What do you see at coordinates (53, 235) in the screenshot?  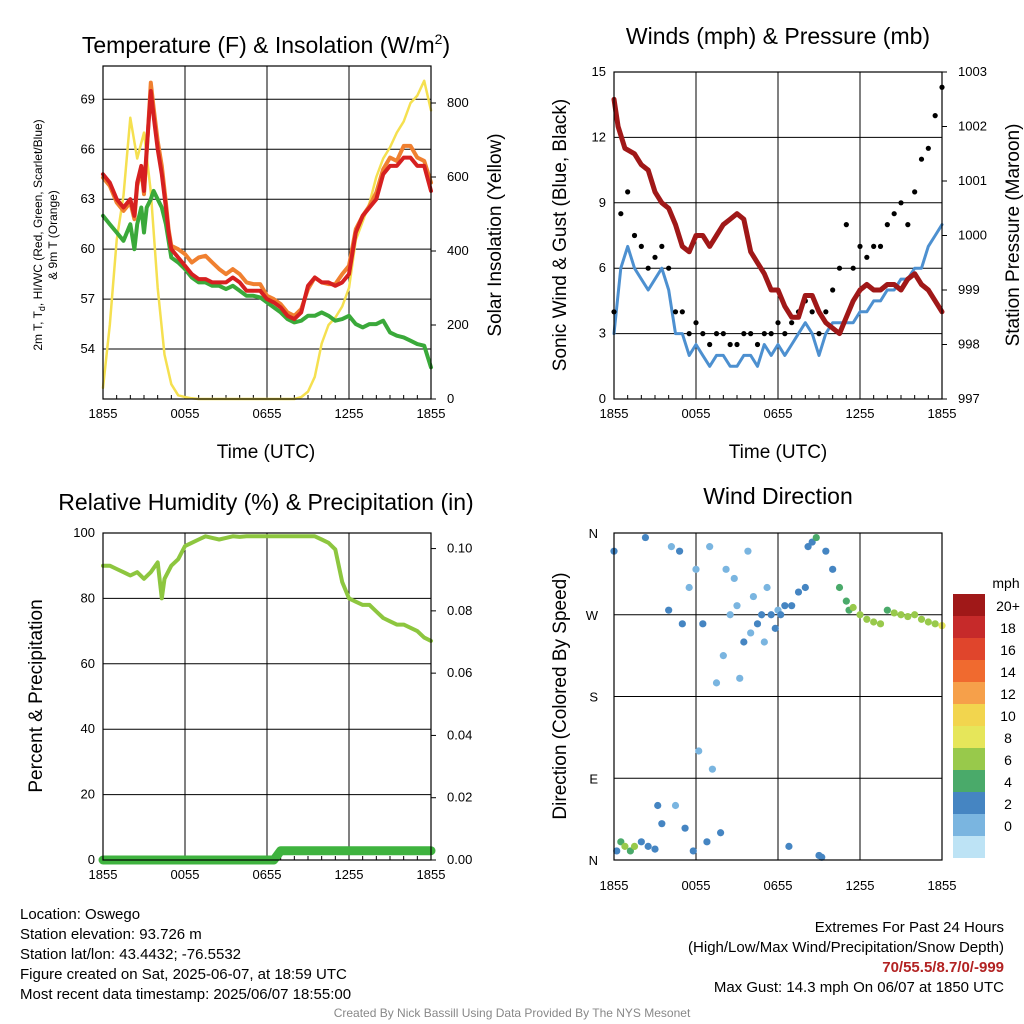 I see `temperature-y-axis-label-2: & 9m T (Orange)` at bounding box center [53, 235].